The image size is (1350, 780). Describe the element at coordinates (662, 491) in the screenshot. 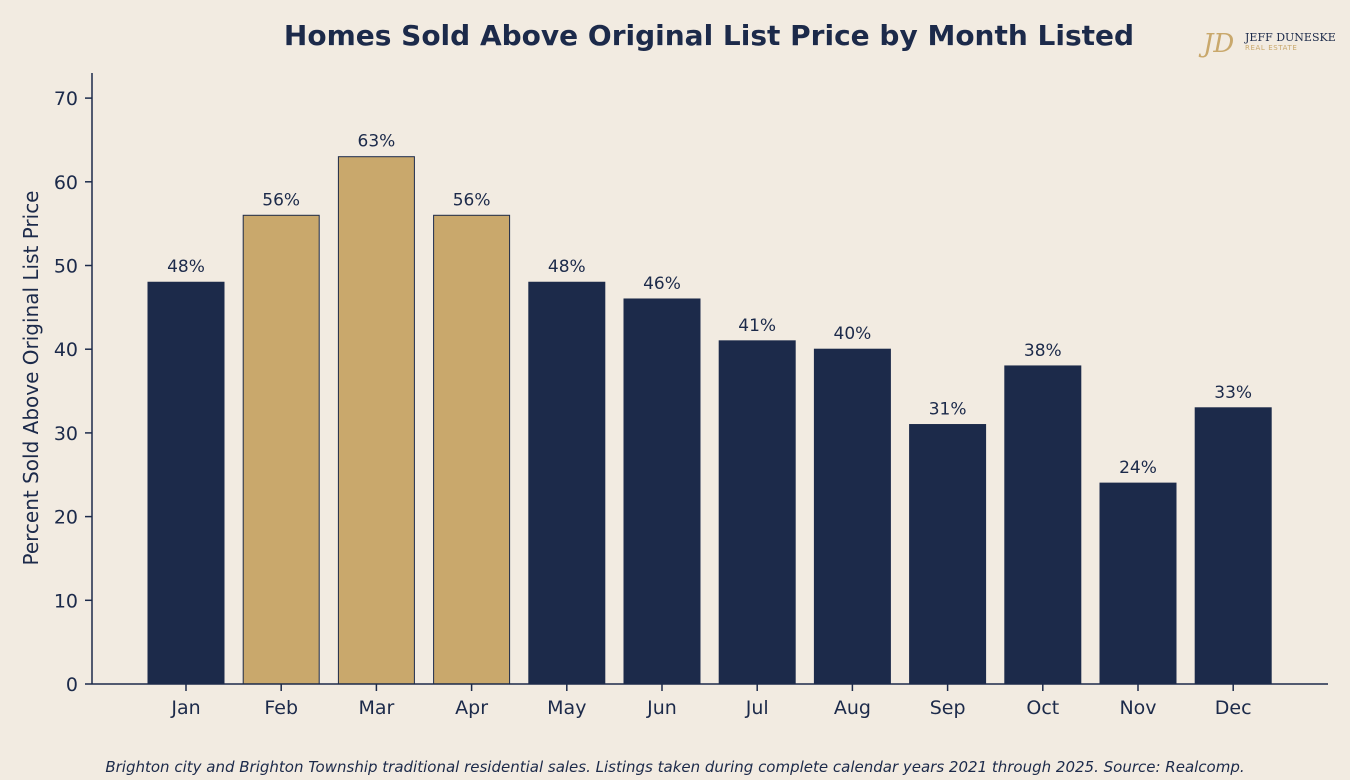

I see `bar-jun` at that location.